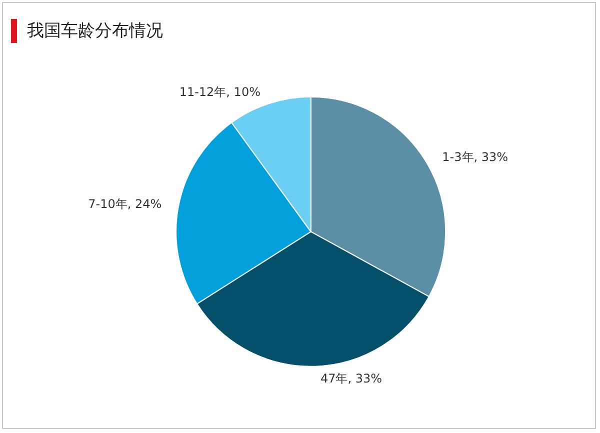 This screenshot has width=600, height=433. What do you see at coordinates (334, 378) in the screenshot?
I see `slice-label: 47年` at bounding box center [334, 378].